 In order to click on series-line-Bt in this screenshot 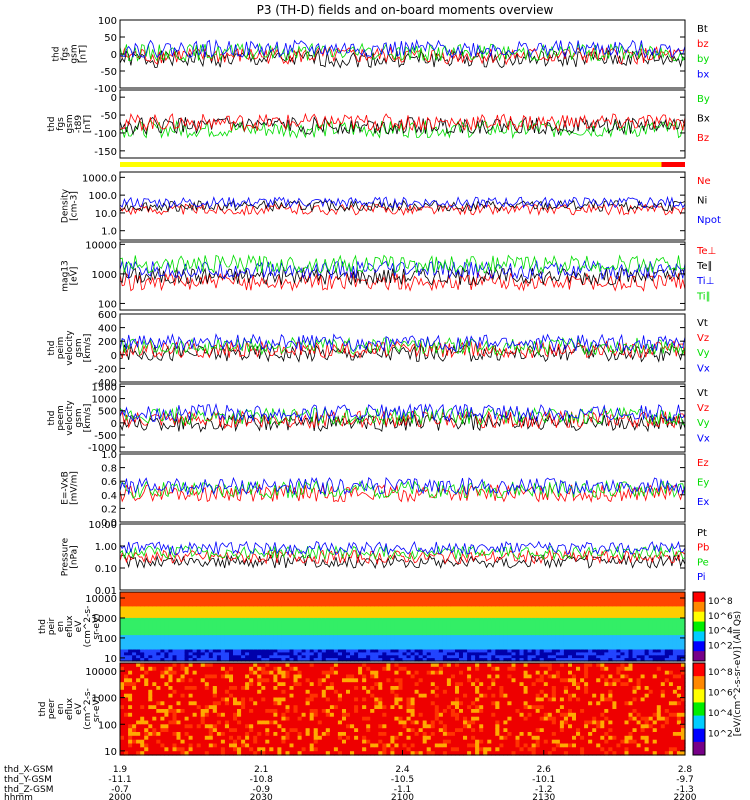, I will do `click(402, 59)`.